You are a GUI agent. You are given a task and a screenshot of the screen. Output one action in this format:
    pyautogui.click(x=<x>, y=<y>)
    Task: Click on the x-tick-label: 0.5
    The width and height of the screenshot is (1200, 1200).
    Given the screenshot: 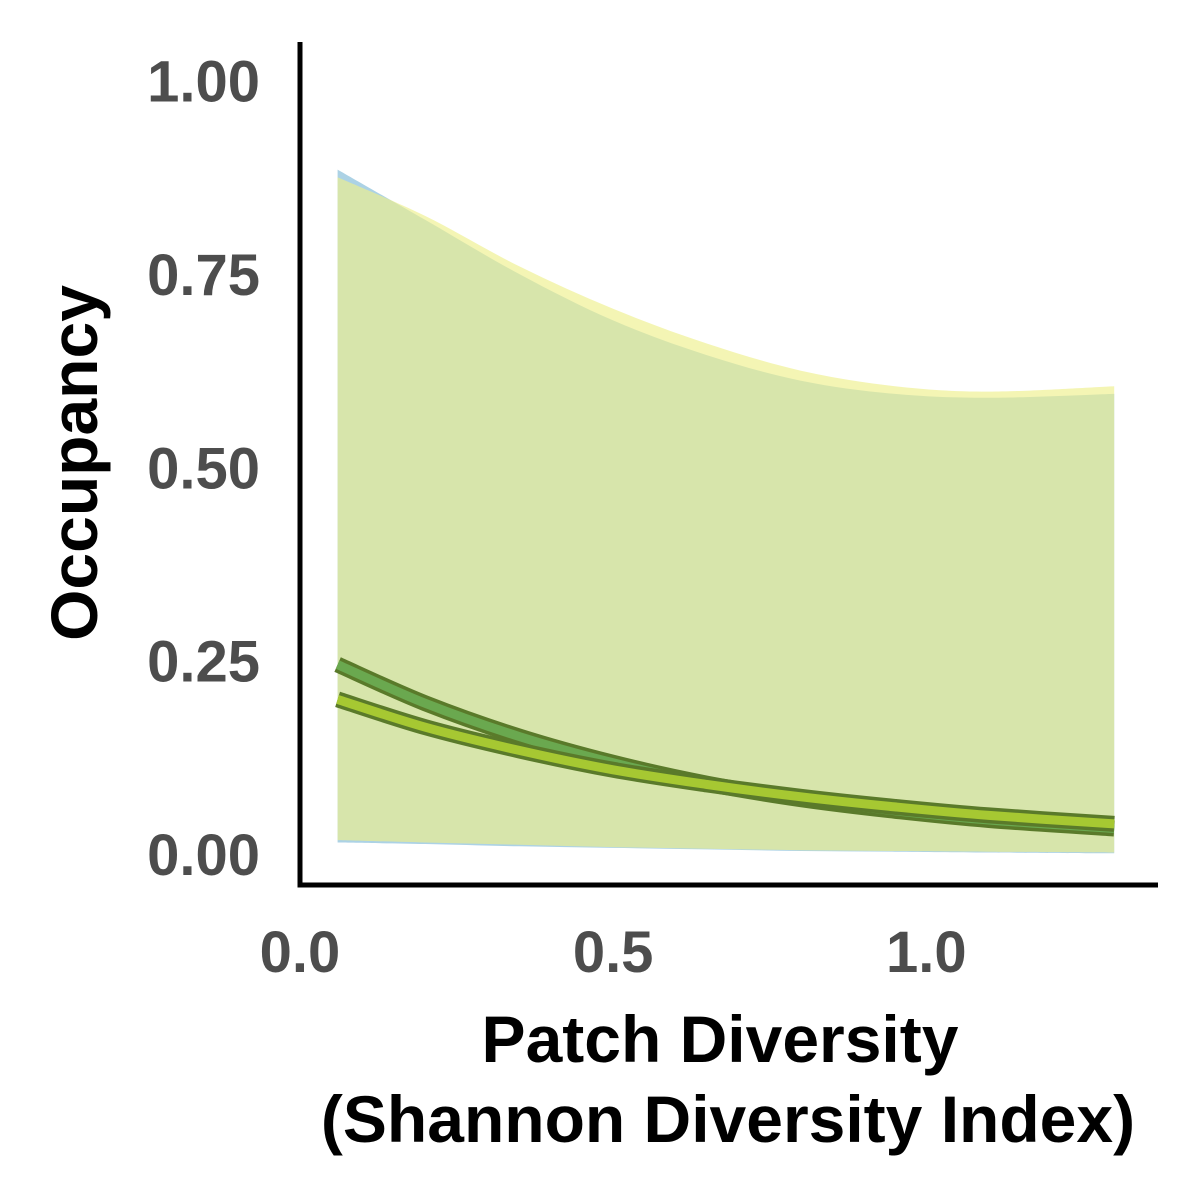 What is the action you would take?
    pyautogui.click(x=613, y=952)
    